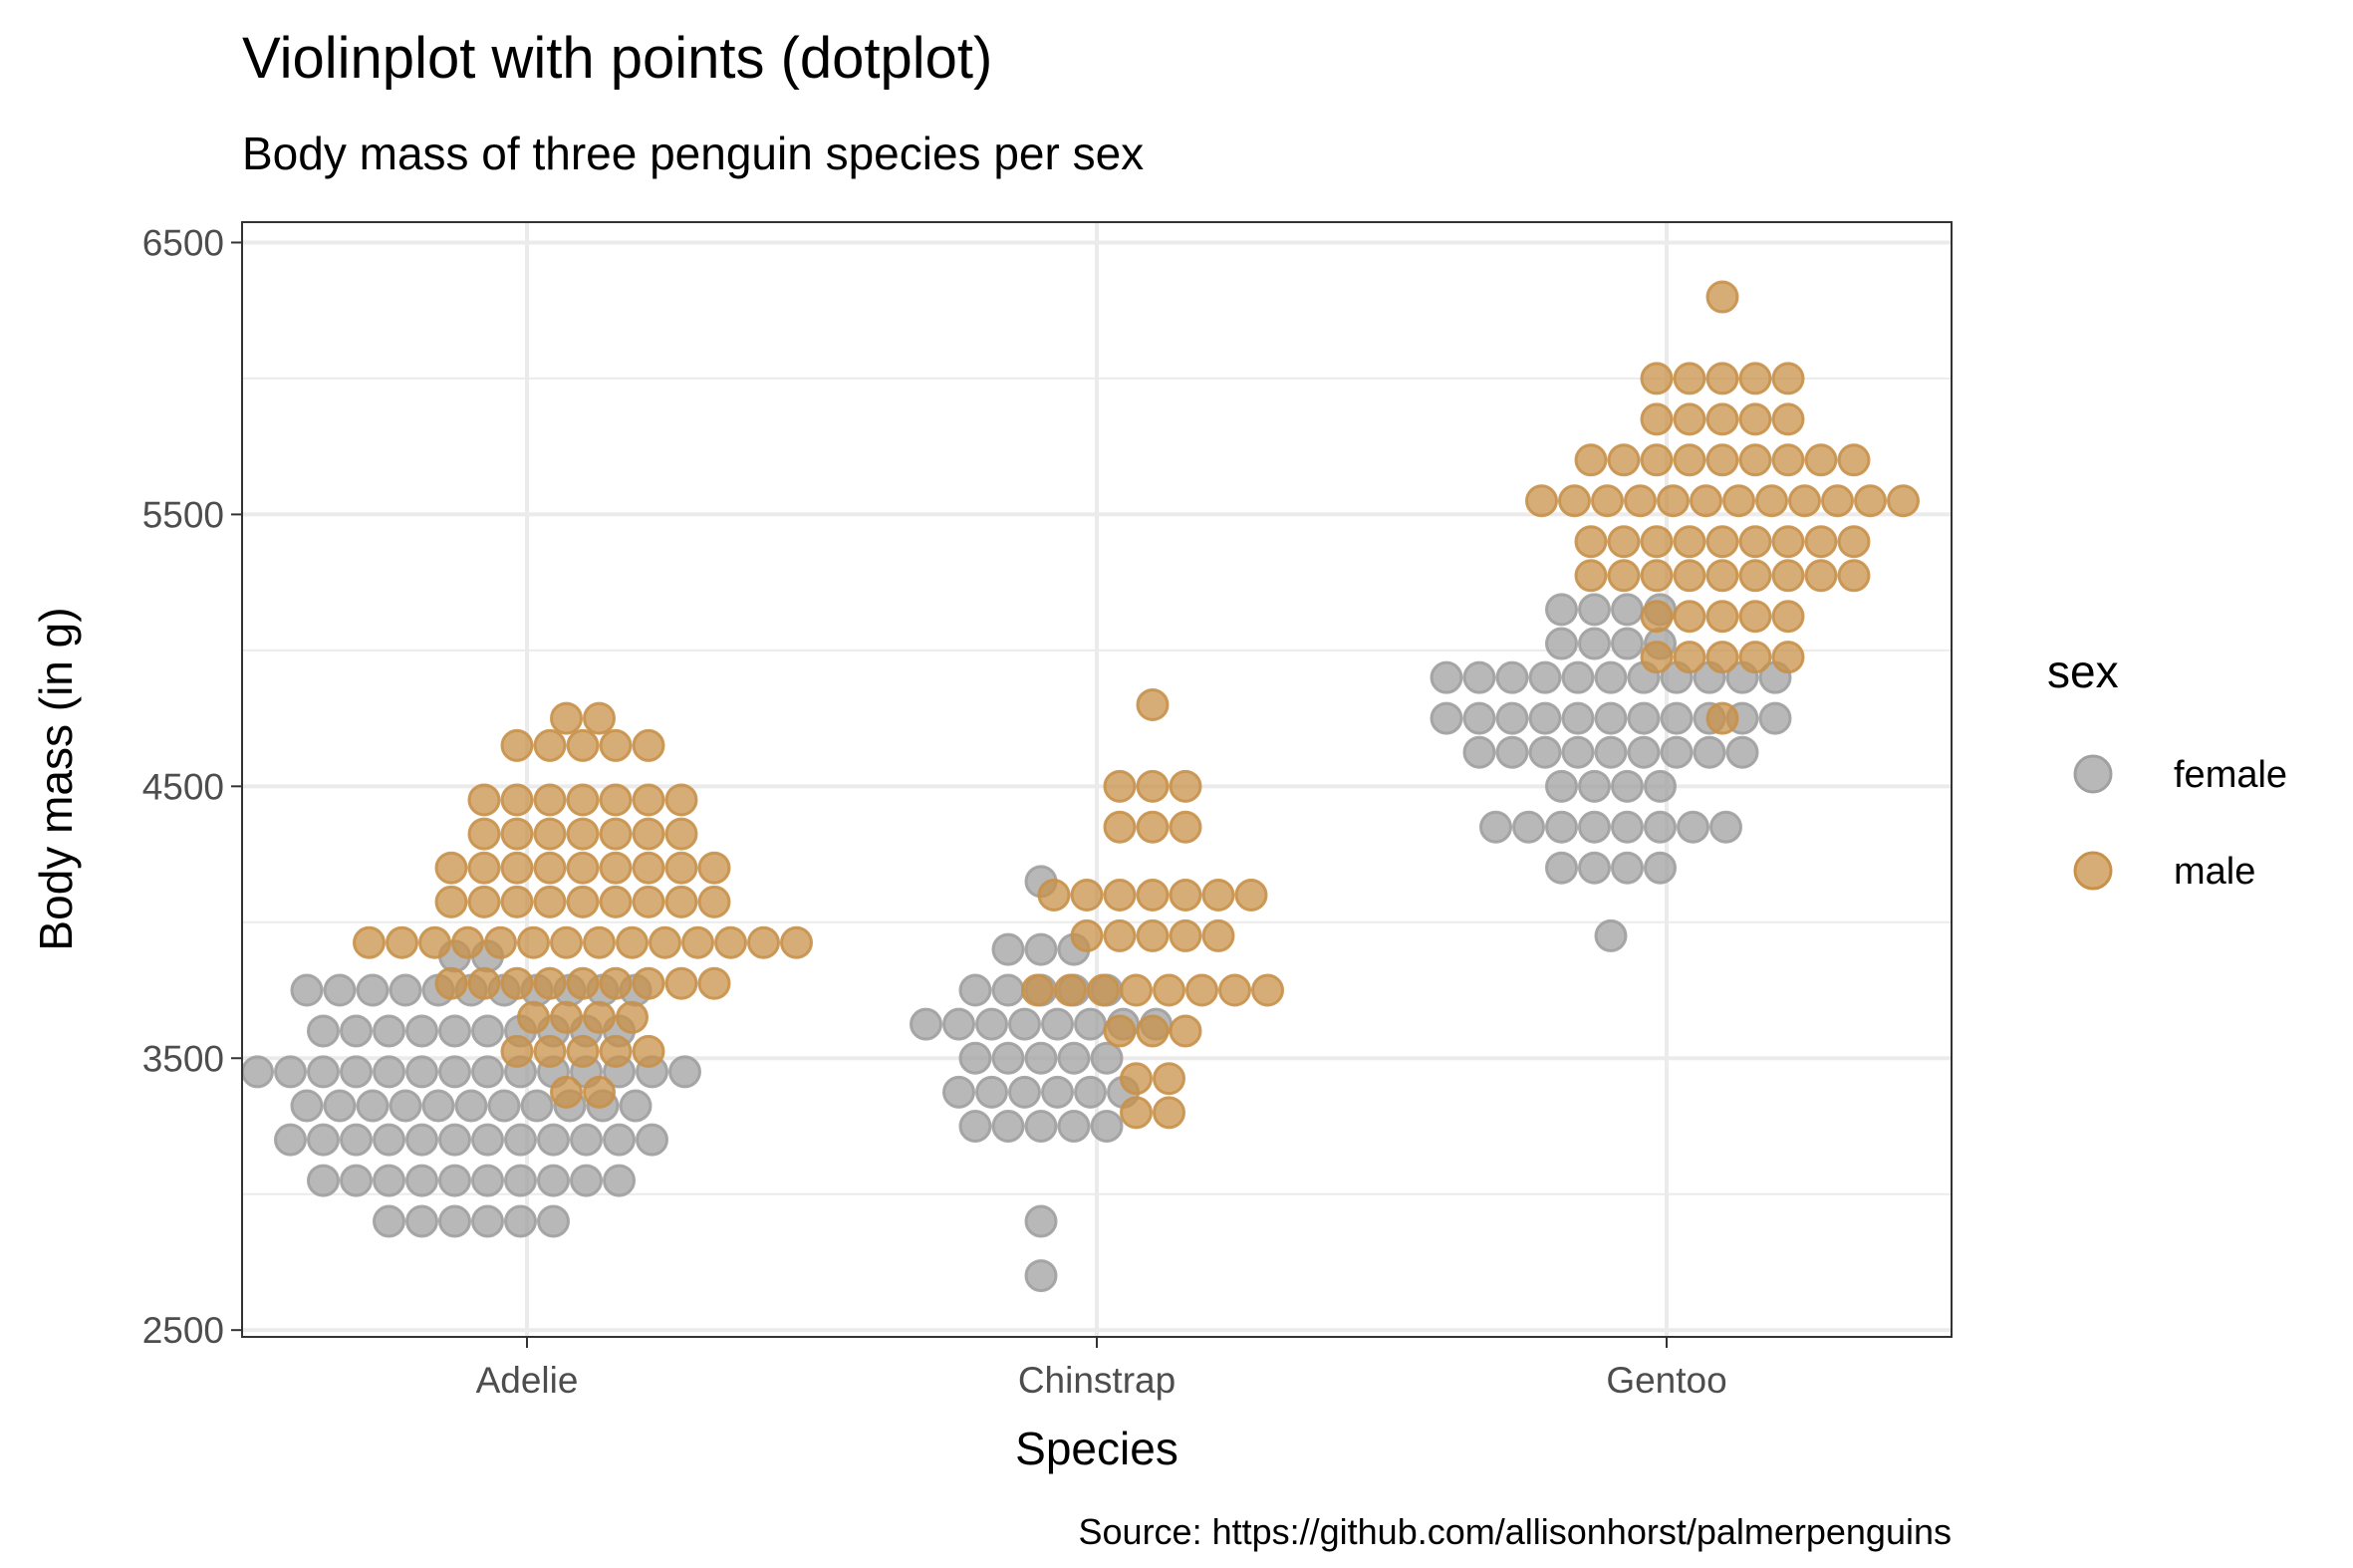 The height and width of the screenshot is (1568, 2353). What do you see at coordinates (2093, 774) in the screenshot?
I see `legend-key-female` at bounding box center [2093, 774].